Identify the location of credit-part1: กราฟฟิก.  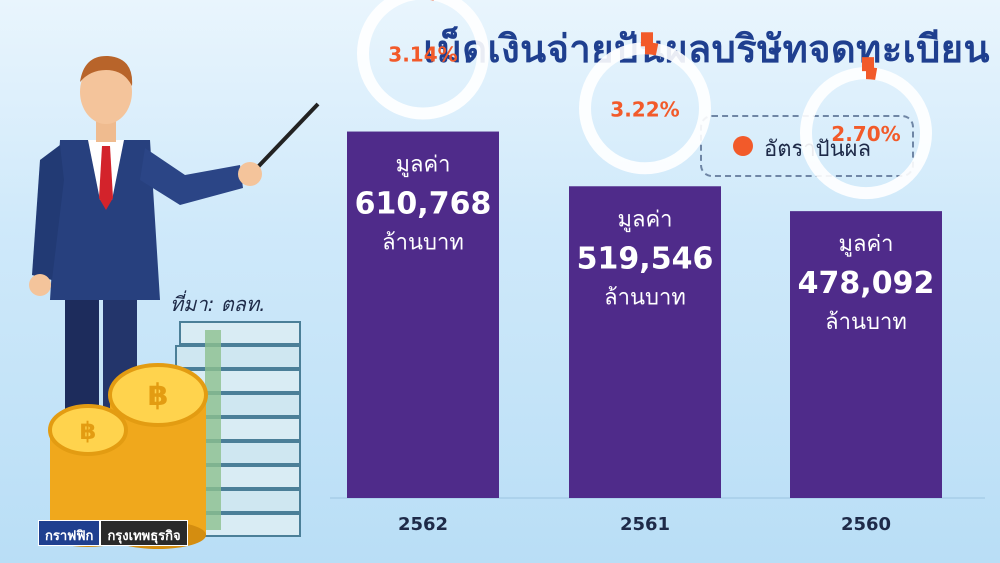
(69, 533).